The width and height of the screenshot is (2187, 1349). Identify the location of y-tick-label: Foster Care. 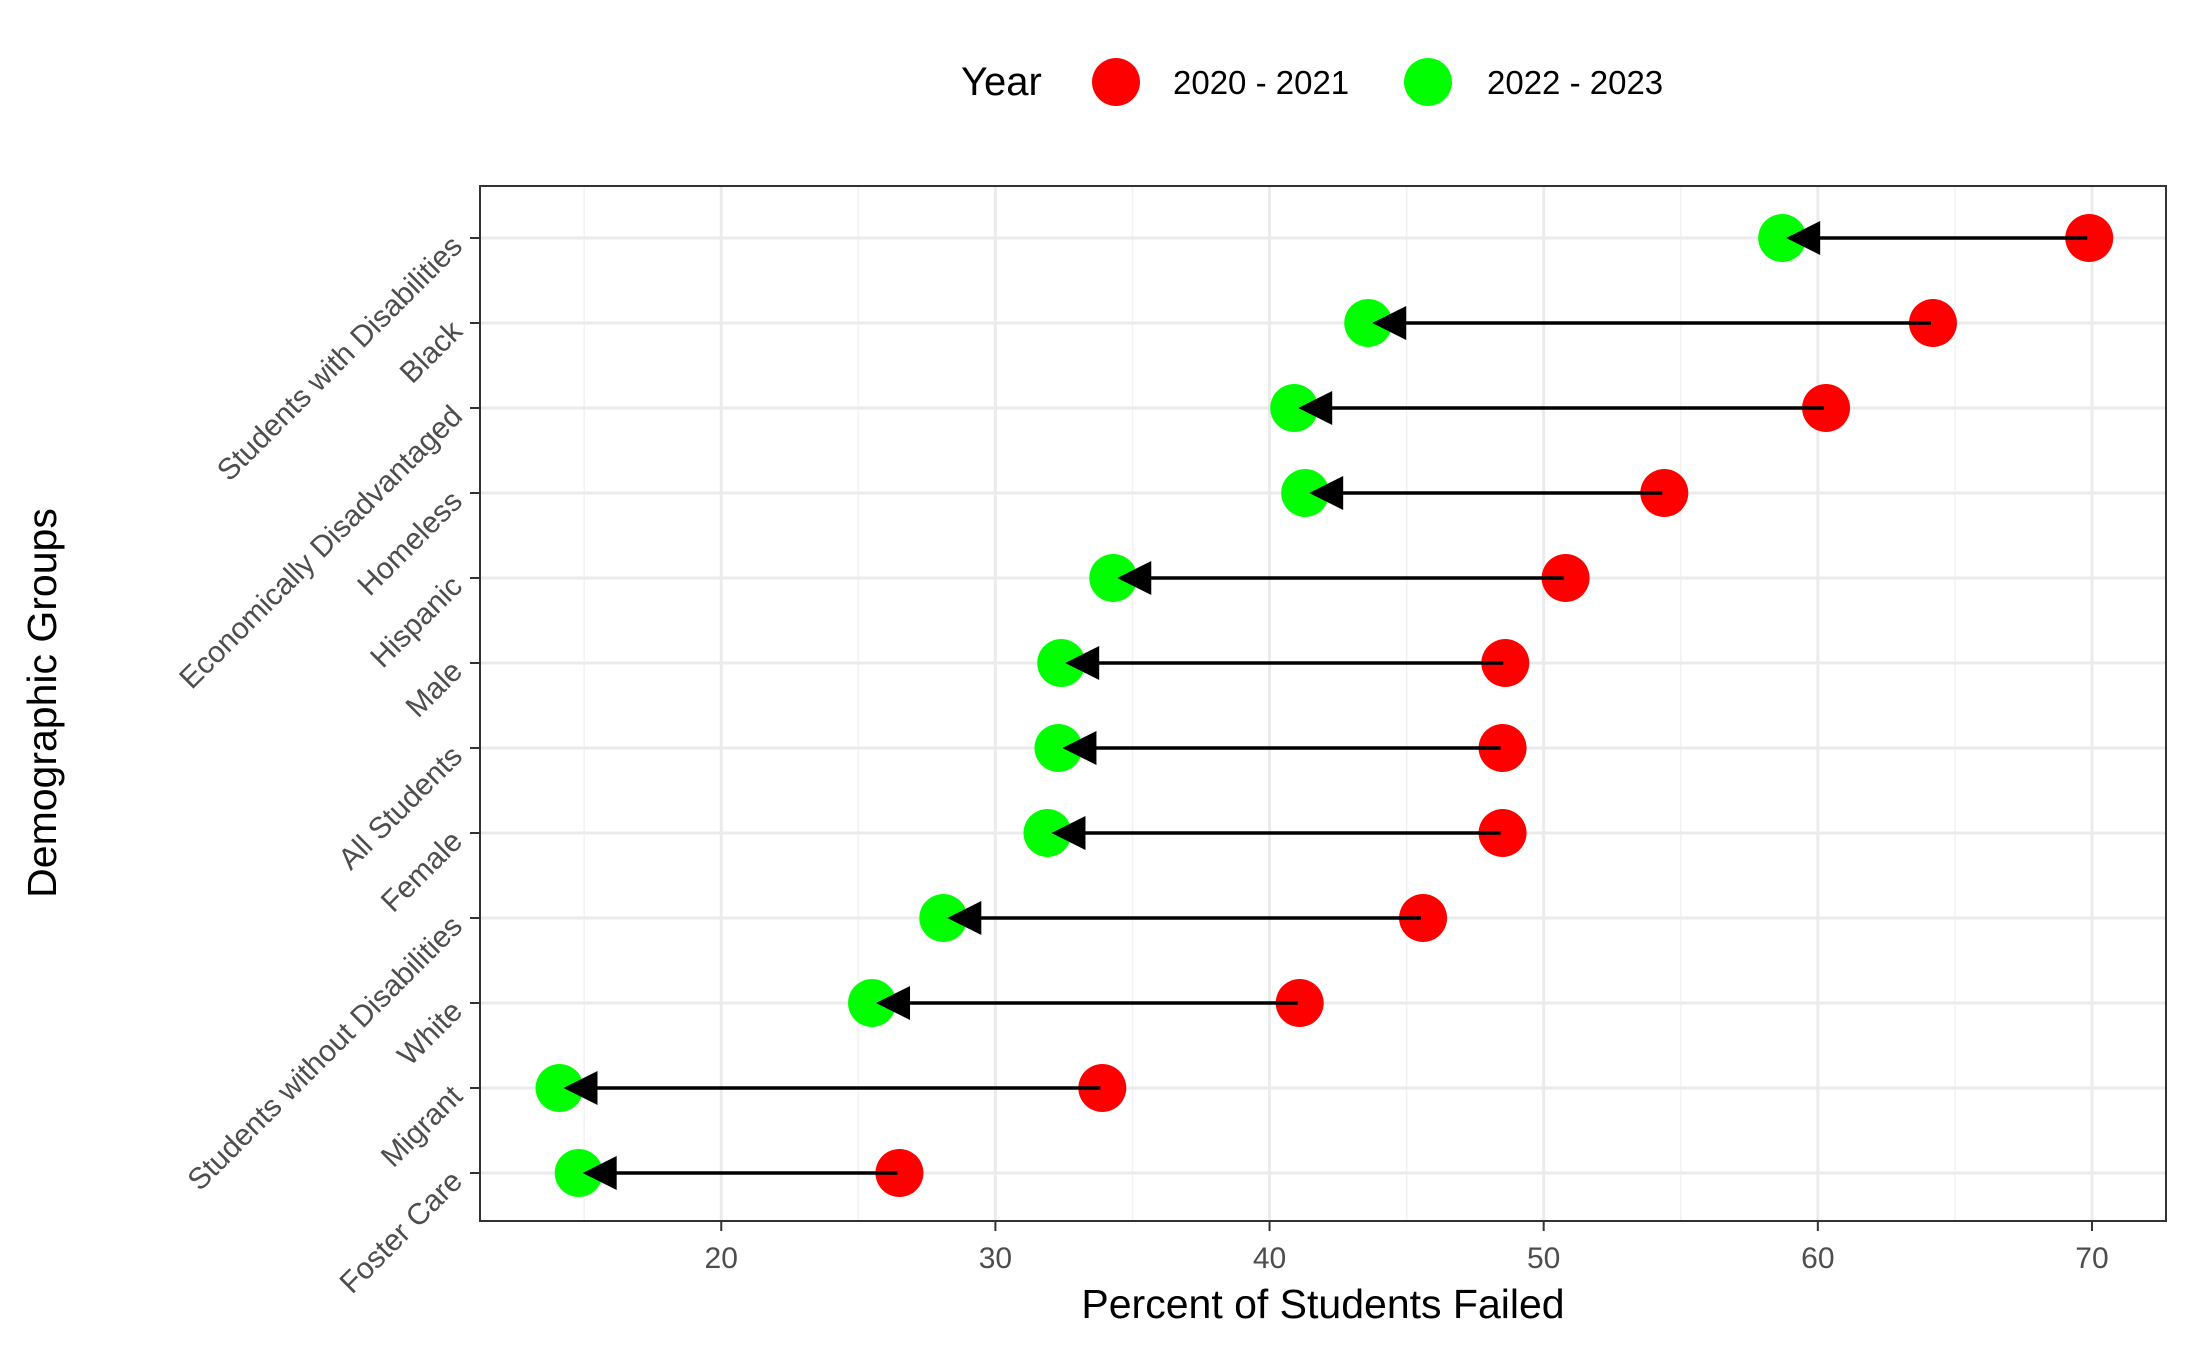
(401, 1232).